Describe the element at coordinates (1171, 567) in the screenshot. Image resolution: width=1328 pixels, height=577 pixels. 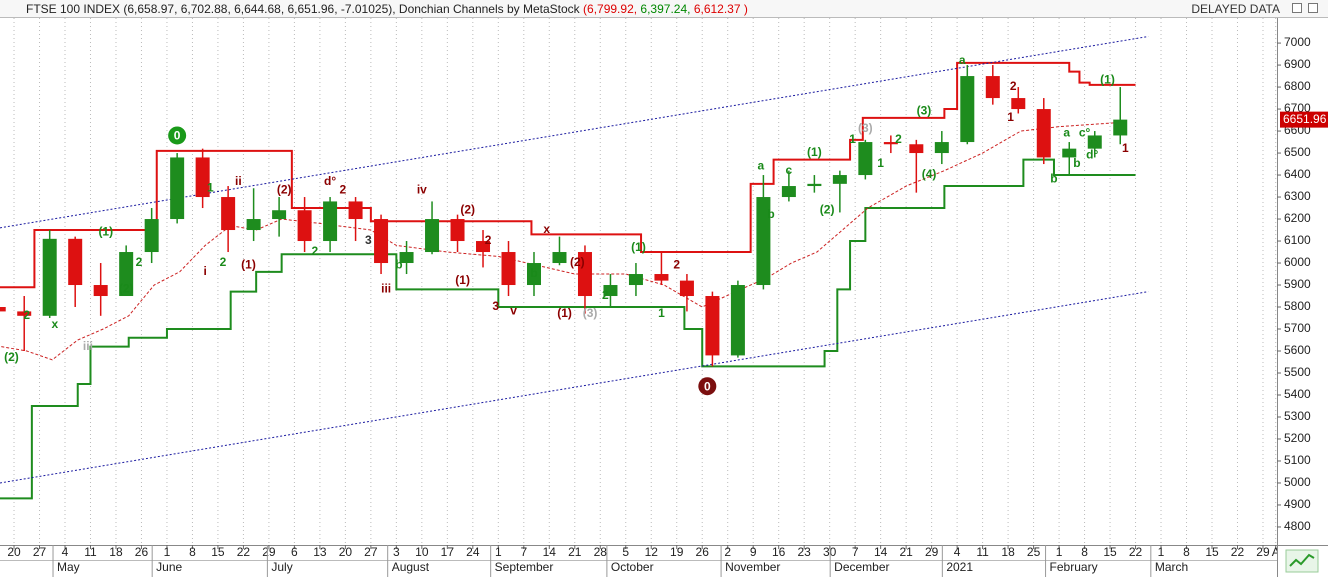
I see `month-label: March` at that location.